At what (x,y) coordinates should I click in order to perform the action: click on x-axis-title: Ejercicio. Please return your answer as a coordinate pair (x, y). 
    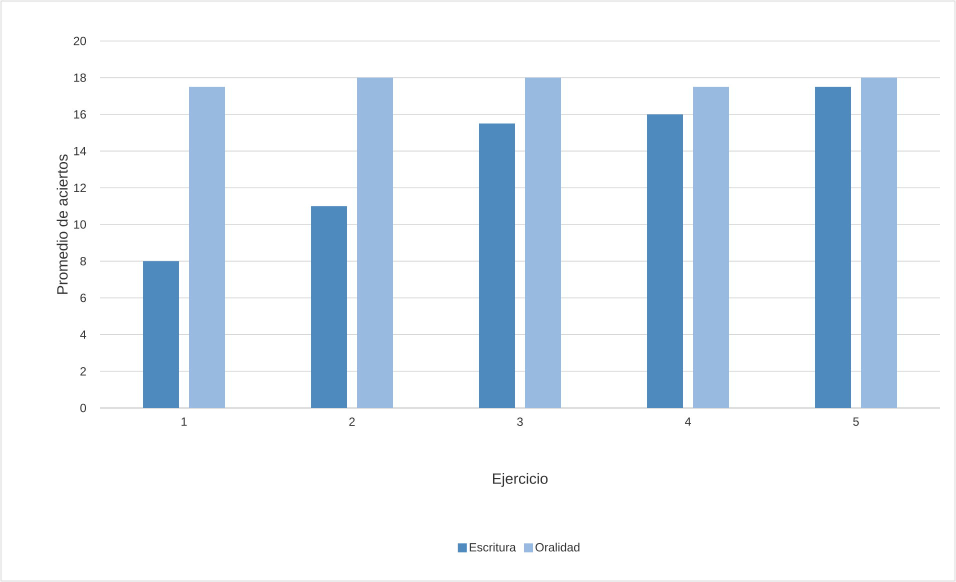
    Looking at the image, I should click on (520, 479).